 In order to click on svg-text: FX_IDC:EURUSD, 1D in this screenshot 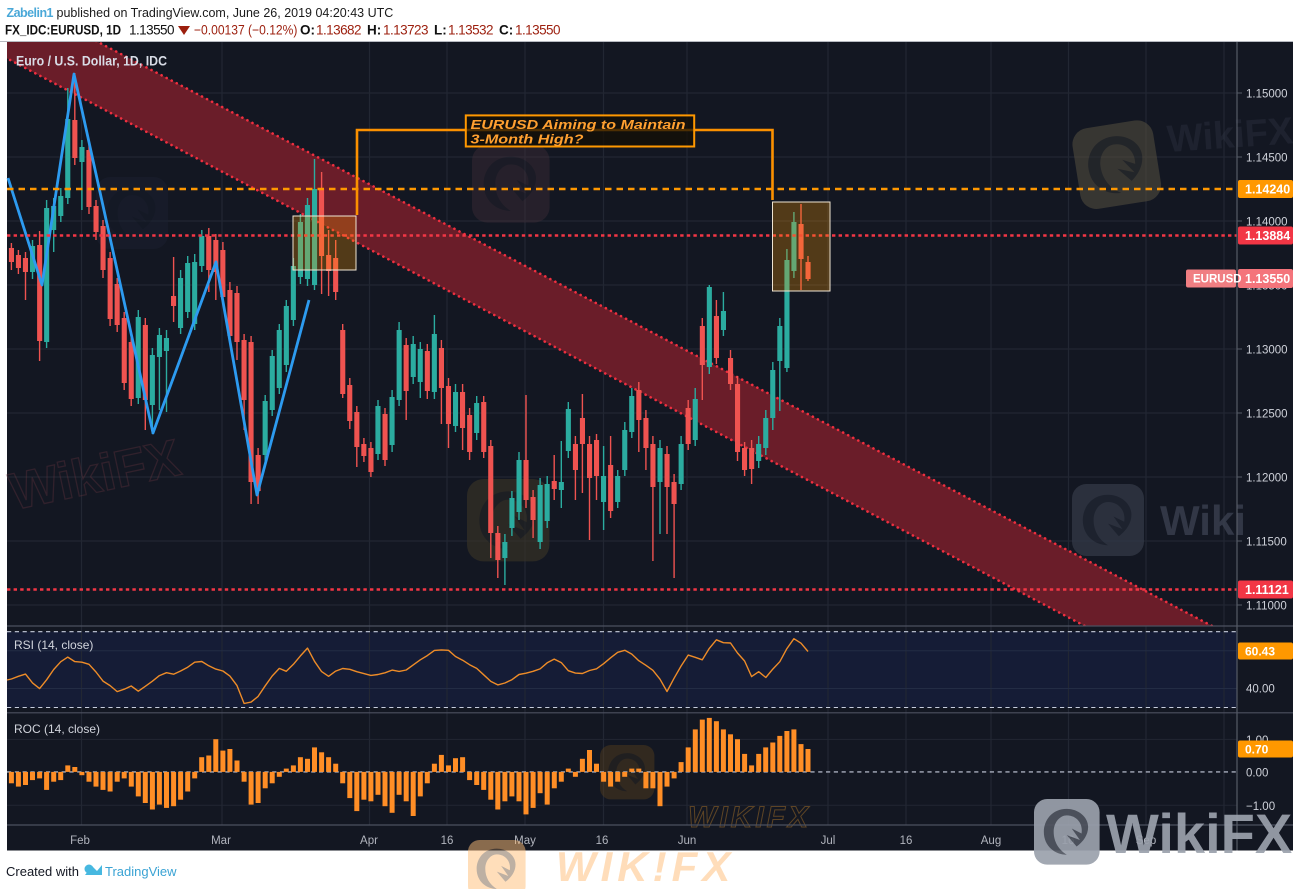, I will do `click(63, 30)`.